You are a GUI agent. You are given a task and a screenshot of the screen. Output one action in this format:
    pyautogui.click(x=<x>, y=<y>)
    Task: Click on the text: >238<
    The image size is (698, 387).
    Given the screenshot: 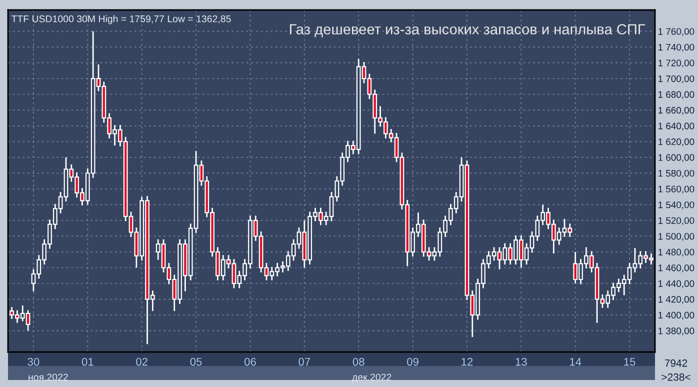 What is the action you would take?
    pyautogui.click(x=676, y=377)
    